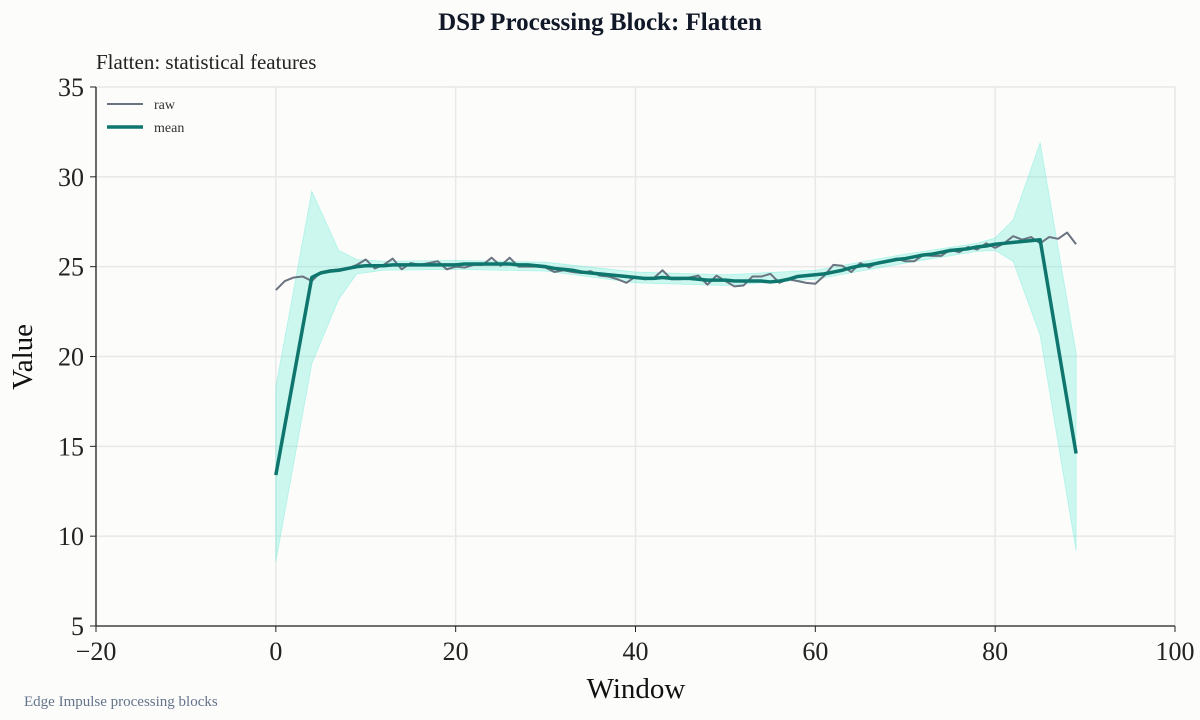 The height and width of the screenshot is (720, 1200). What do you see at coordinates (121, 702) in the screenshot?
I see `footer-note: Edge Impulse processing blocks` at bounding box center [121, 702].